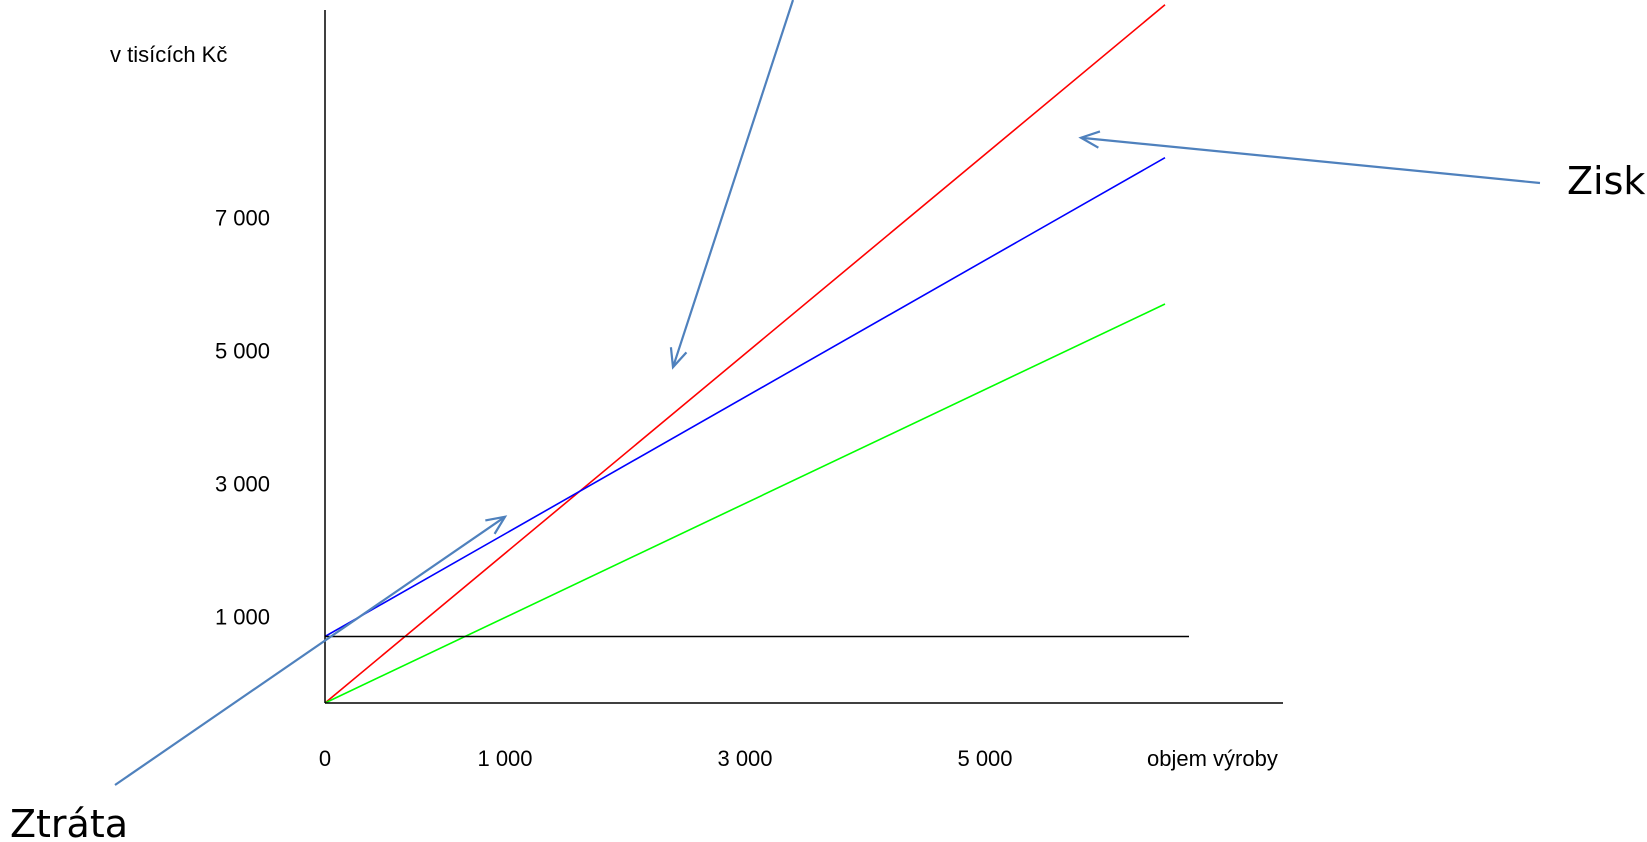 The image size is (1647, 842). I want to click on y-tick-label: 1 000, so click(242, 617).